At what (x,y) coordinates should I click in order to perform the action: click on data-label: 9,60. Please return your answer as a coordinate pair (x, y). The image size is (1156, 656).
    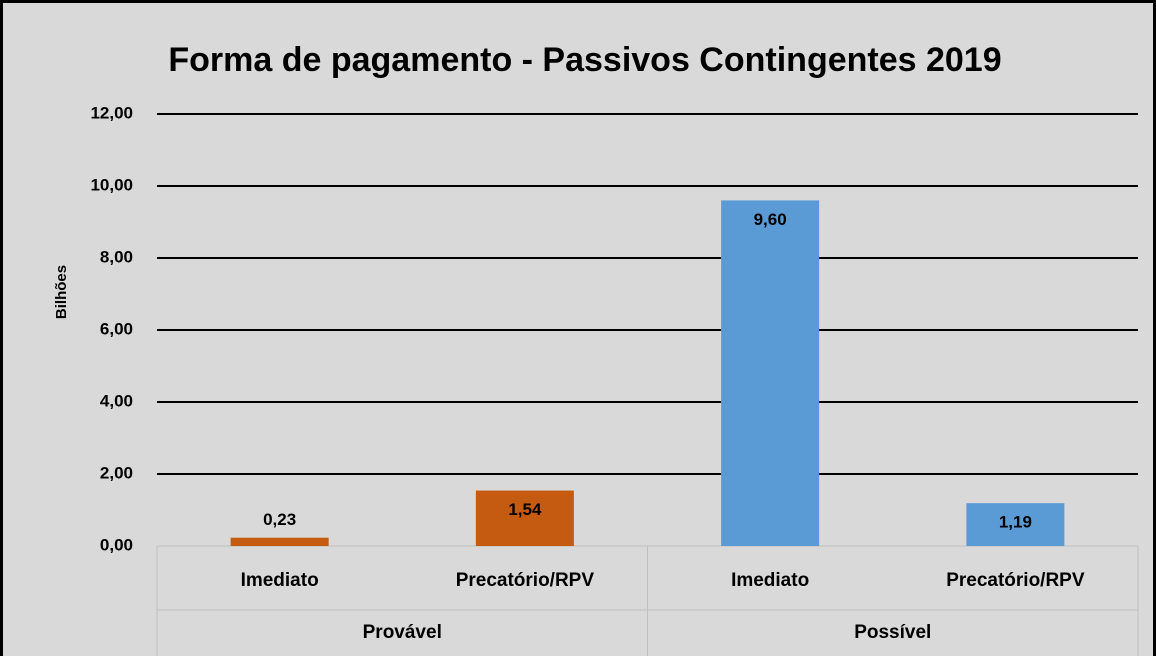
    Looking at the image, I should click on (770, 219).